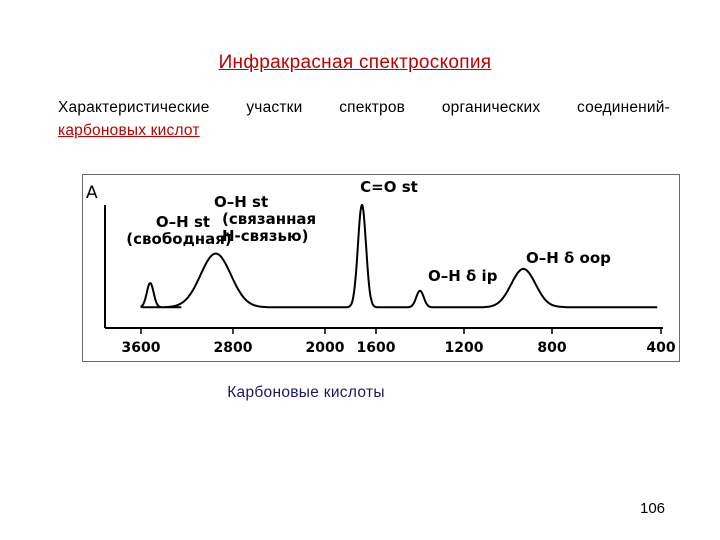 This screenshot has height=540, width=720. I want to click on figure-caption: Карбоновые кислоты, so click(306, 392).